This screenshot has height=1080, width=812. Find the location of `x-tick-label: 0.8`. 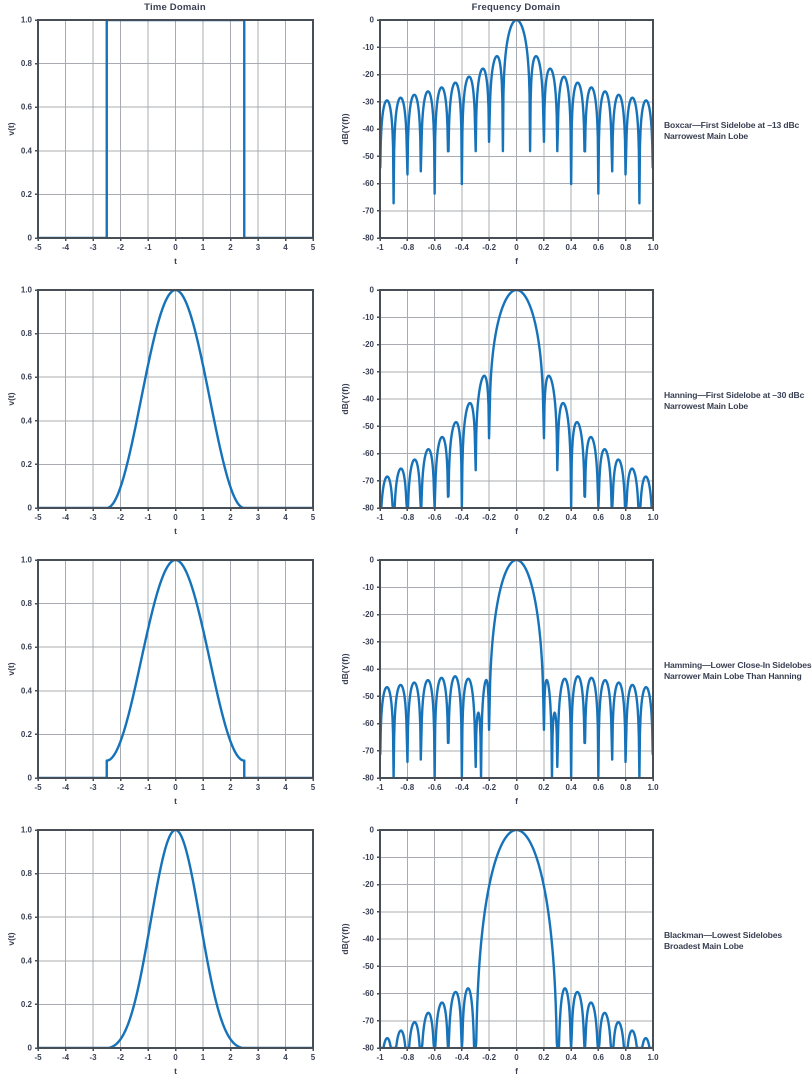

x-tick-label: 0.8 is located at coordinates (626, 787).